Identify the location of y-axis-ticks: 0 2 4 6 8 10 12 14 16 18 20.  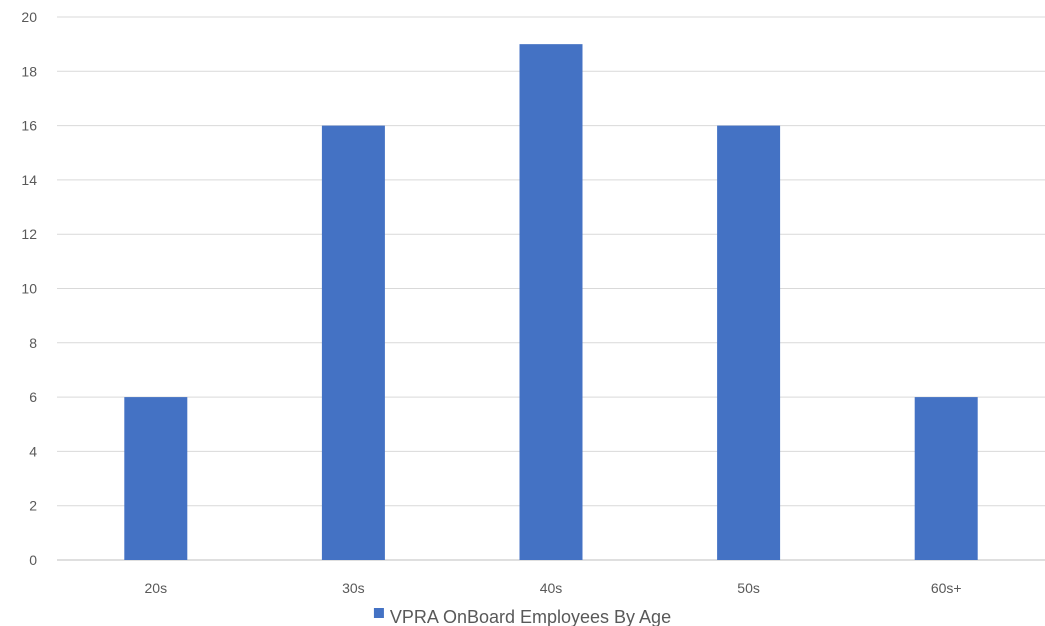
(29, 288).